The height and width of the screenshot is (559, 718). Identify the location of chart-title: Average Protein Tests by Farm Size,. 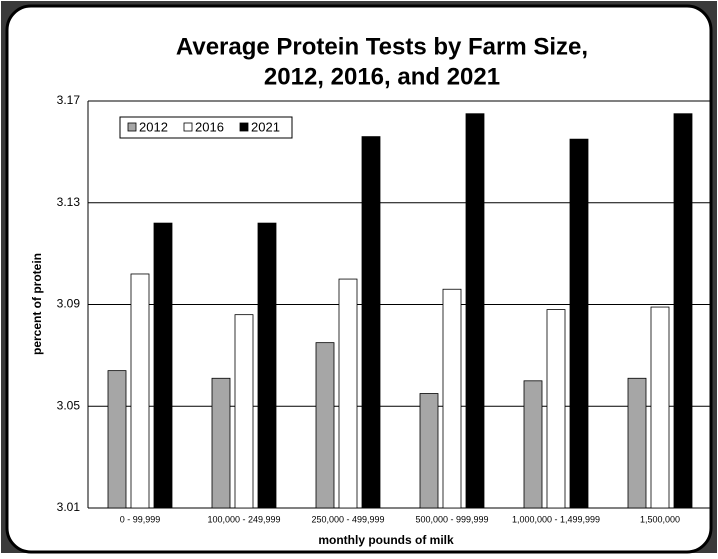
(382, 46).